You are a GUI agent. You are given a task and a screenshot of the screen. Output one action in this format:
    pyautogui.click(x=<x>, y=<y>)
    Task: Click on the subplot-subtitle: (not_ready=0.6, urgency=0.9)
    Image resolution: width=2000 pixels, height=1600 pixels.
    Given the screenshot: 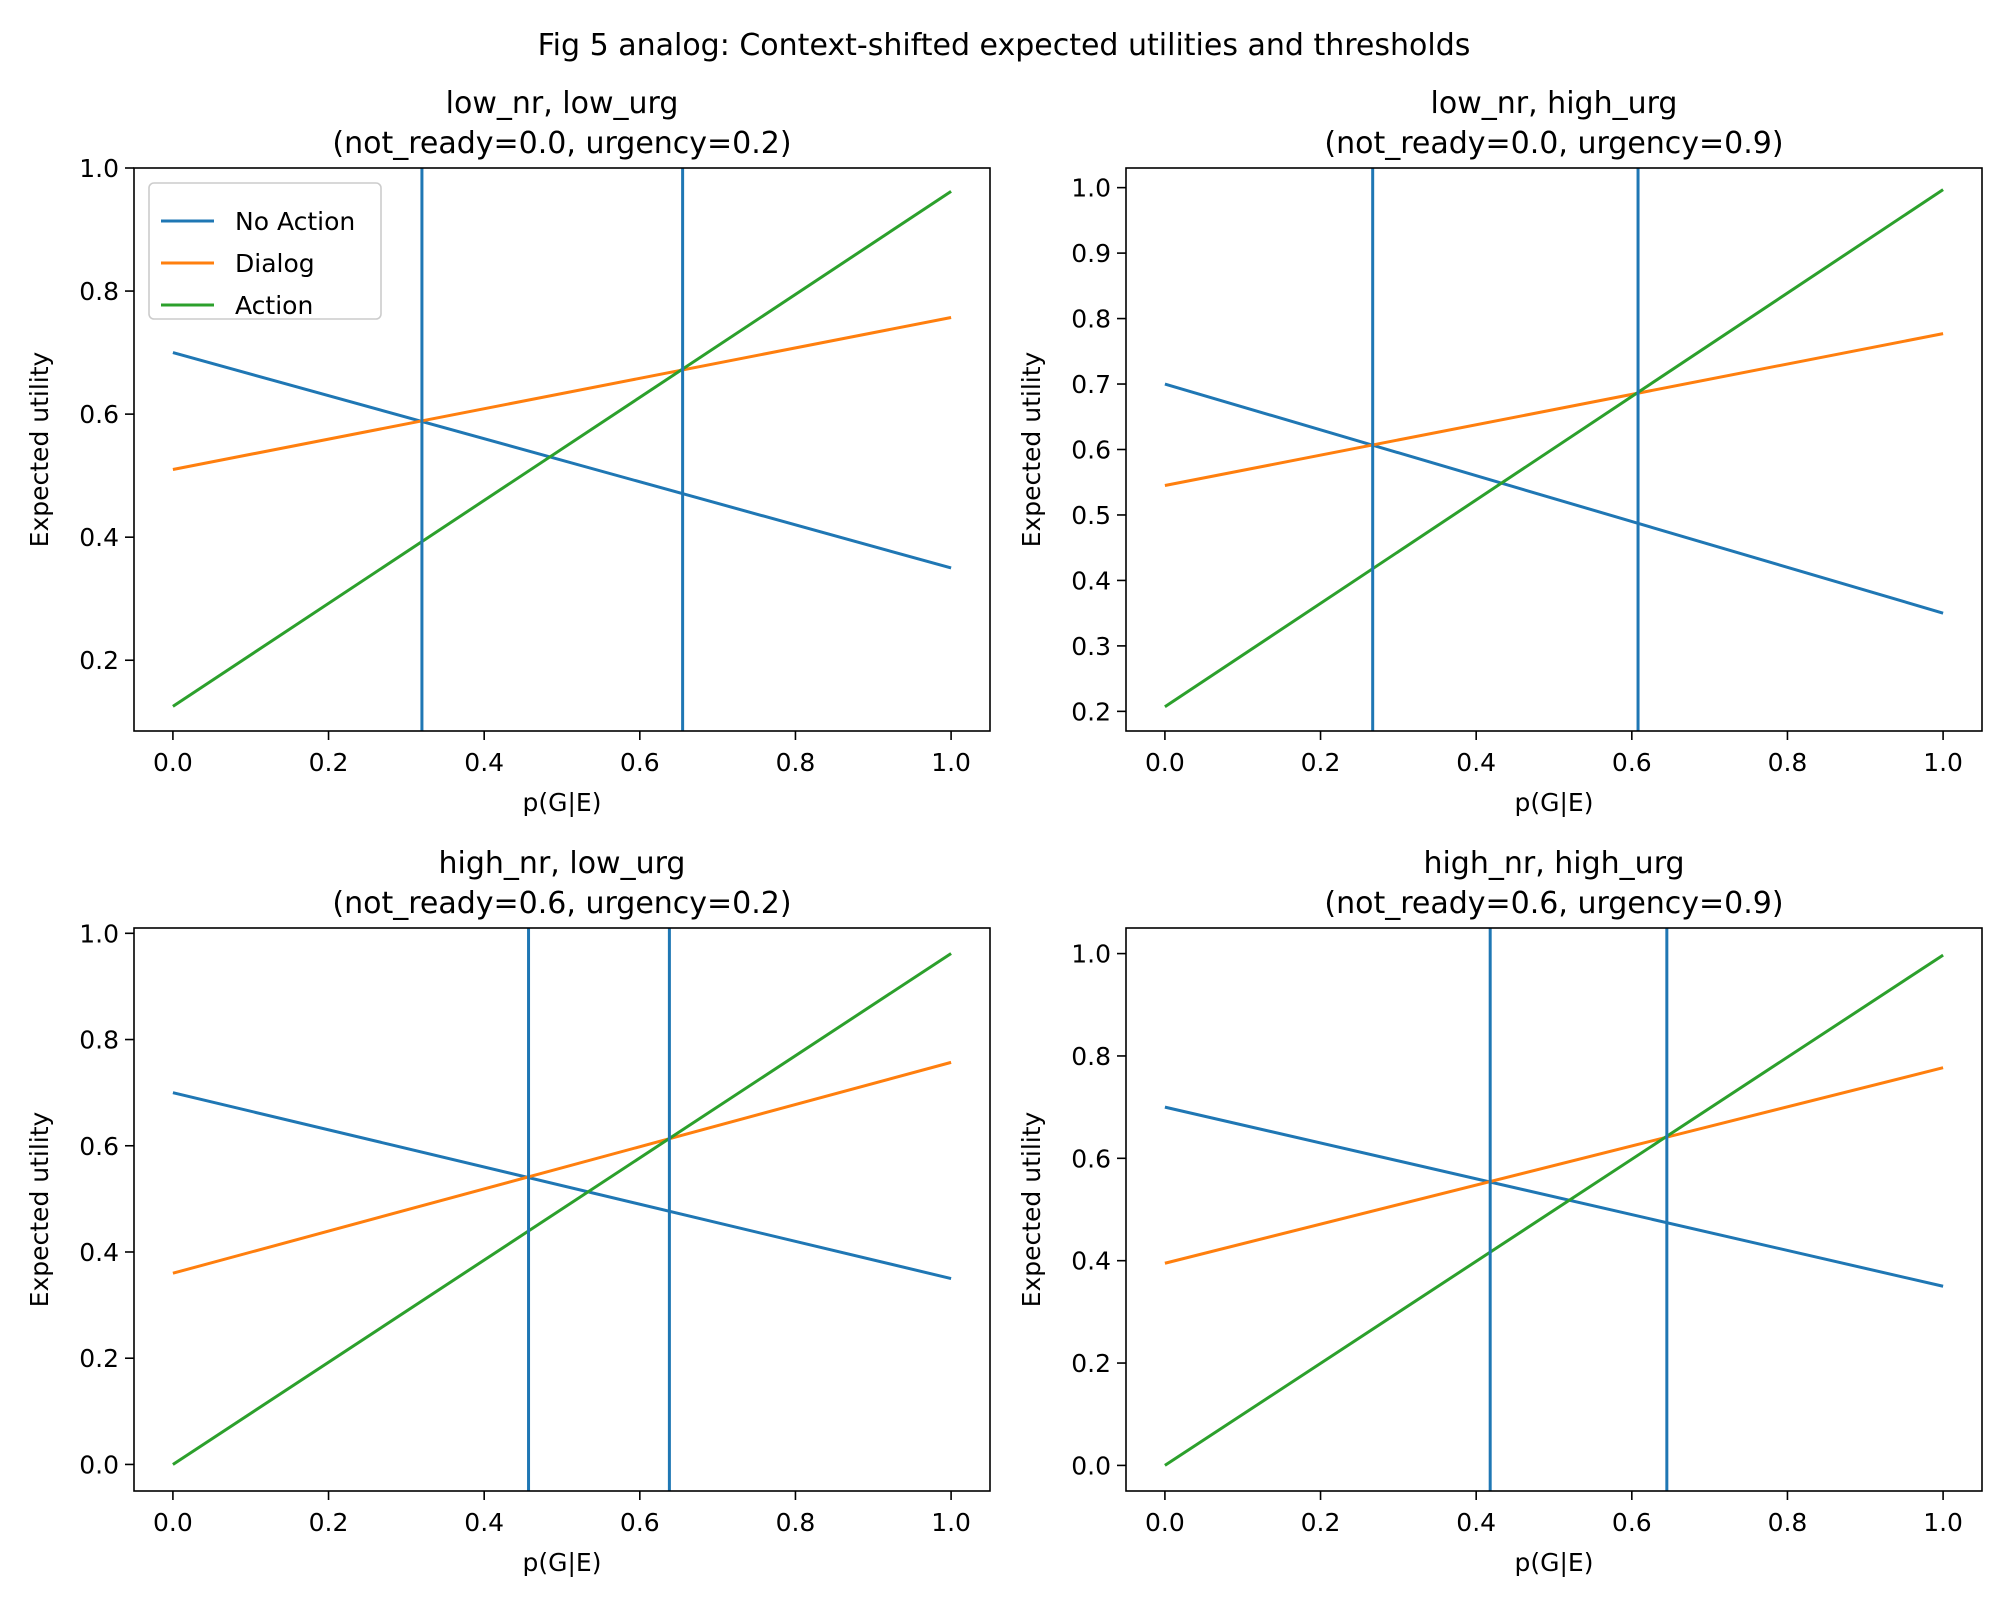 What is the action you would take?
    pyautogui.click(x=1553, y=903)
    